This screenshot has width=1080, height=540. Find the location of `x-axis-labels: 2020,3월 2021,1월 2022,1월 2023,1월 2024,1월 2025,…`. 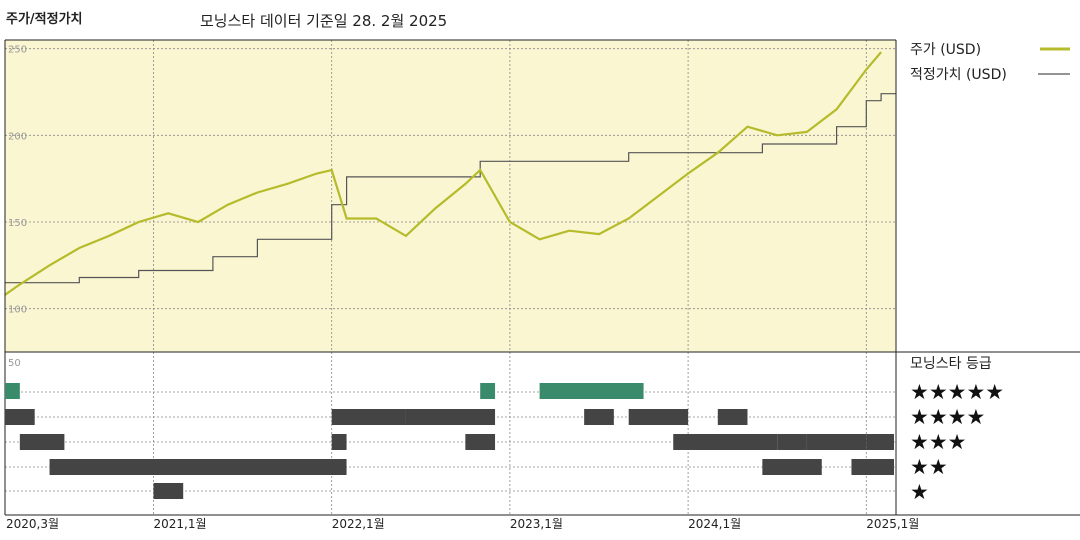

x-axis-labels: 2020,3월 2021,1월 2022,1월 2023,1월 2024,1월 2025,… is located at coordinates (462, 524).